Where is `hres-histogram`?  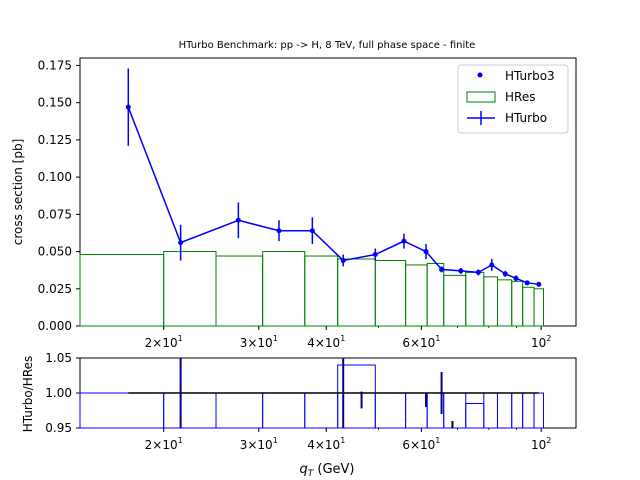
hres-histogram is located at coordinates (312, 289).